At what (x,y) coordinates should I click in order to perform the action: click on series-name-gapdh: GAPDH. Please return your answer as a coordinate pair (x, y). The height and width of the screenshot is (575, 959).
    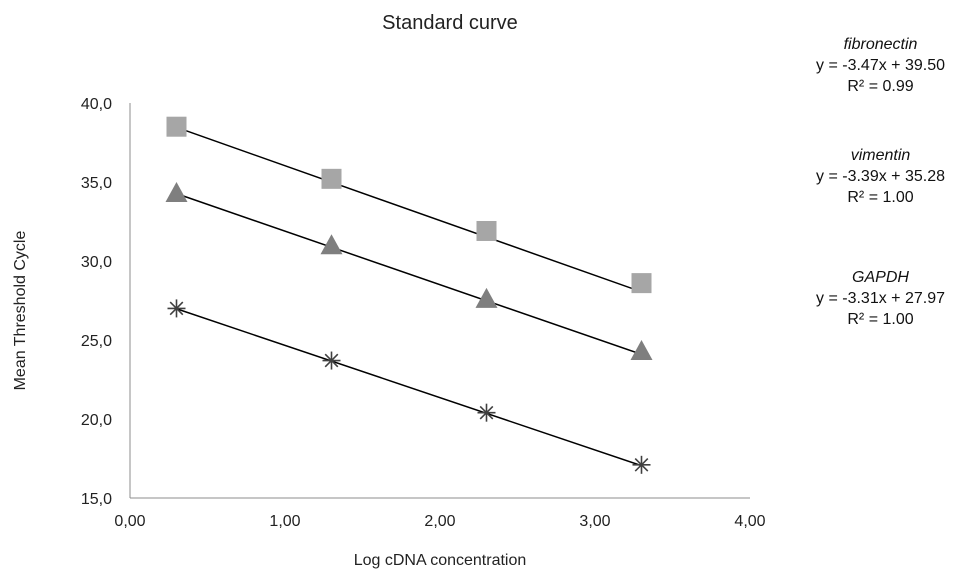
    Looking at the image, I should click on (880, 277).